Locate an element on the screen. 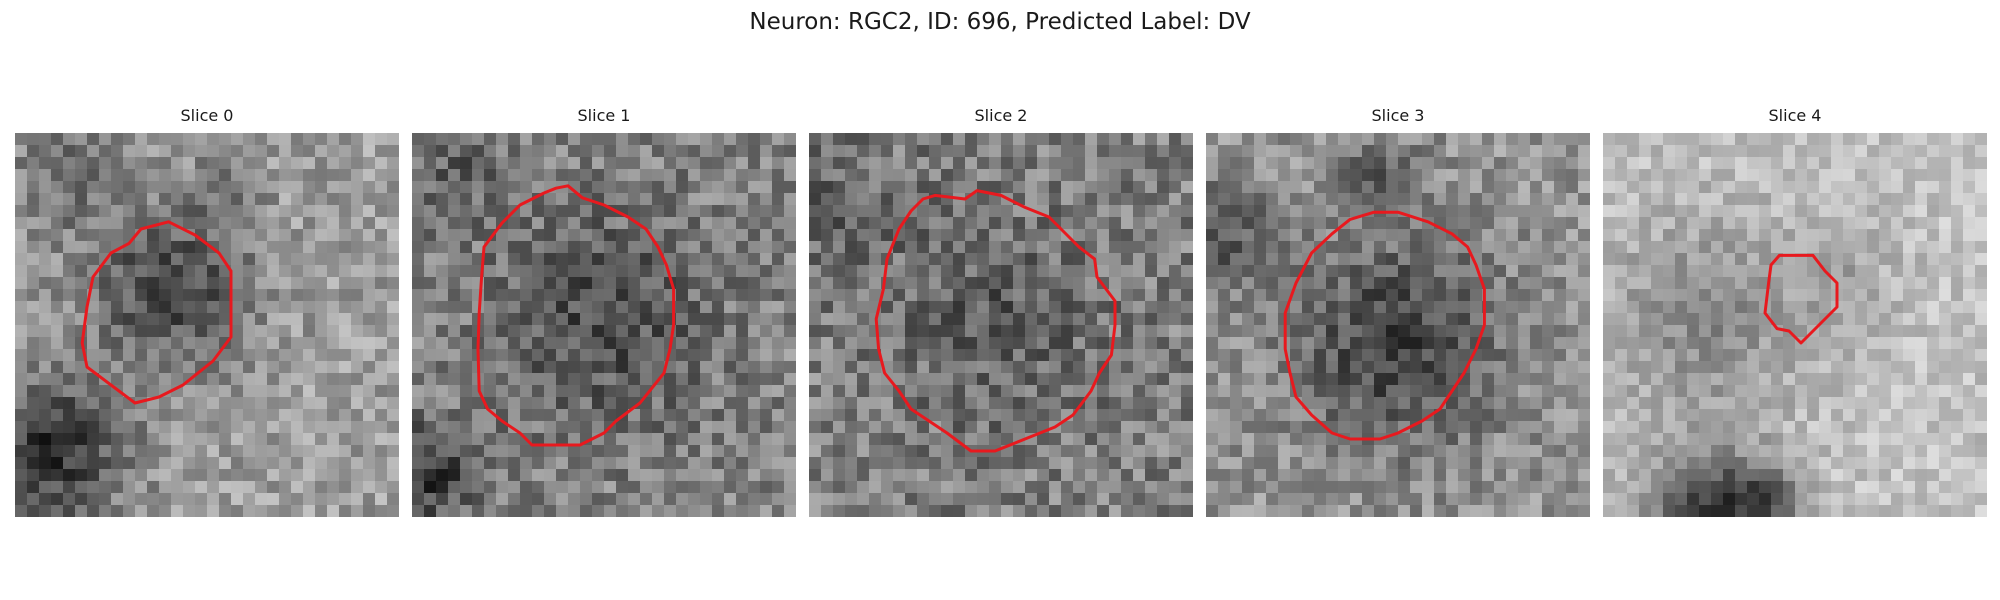  slice-title-2: Slice 2 is located at coordinates (1001, 115).